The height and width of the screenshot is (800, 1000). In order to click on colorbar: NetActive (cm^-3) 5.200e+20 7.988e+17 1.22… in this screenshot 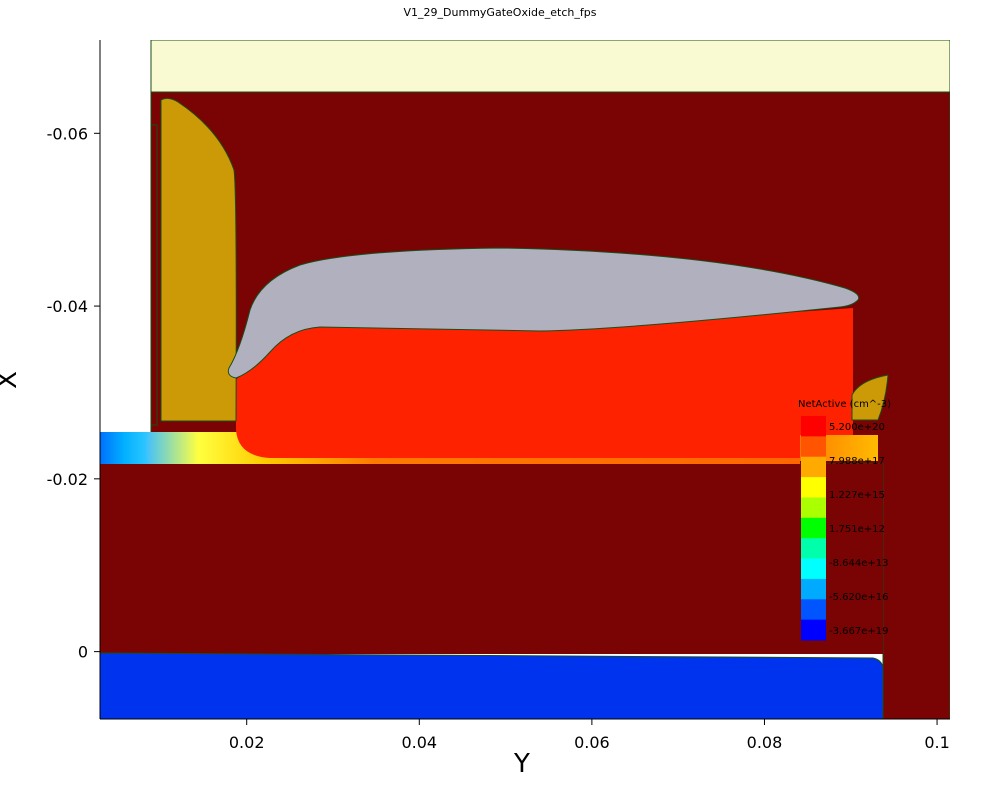, I will do `click(844, 520)`.